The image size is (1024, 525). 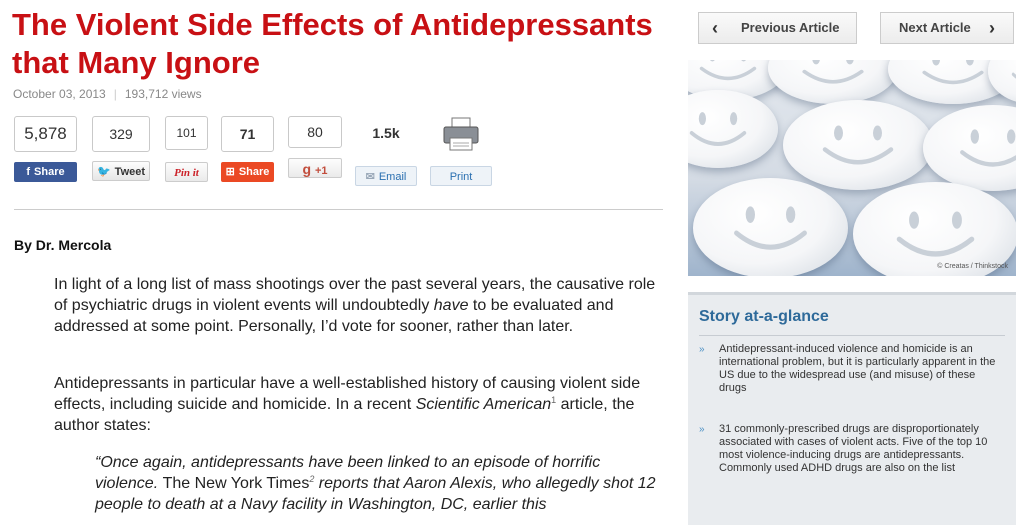 What do you see at coordinates (315, 132) in the screenshot?
I see `google-plus-count: 80` at bounding box center [315, 132].